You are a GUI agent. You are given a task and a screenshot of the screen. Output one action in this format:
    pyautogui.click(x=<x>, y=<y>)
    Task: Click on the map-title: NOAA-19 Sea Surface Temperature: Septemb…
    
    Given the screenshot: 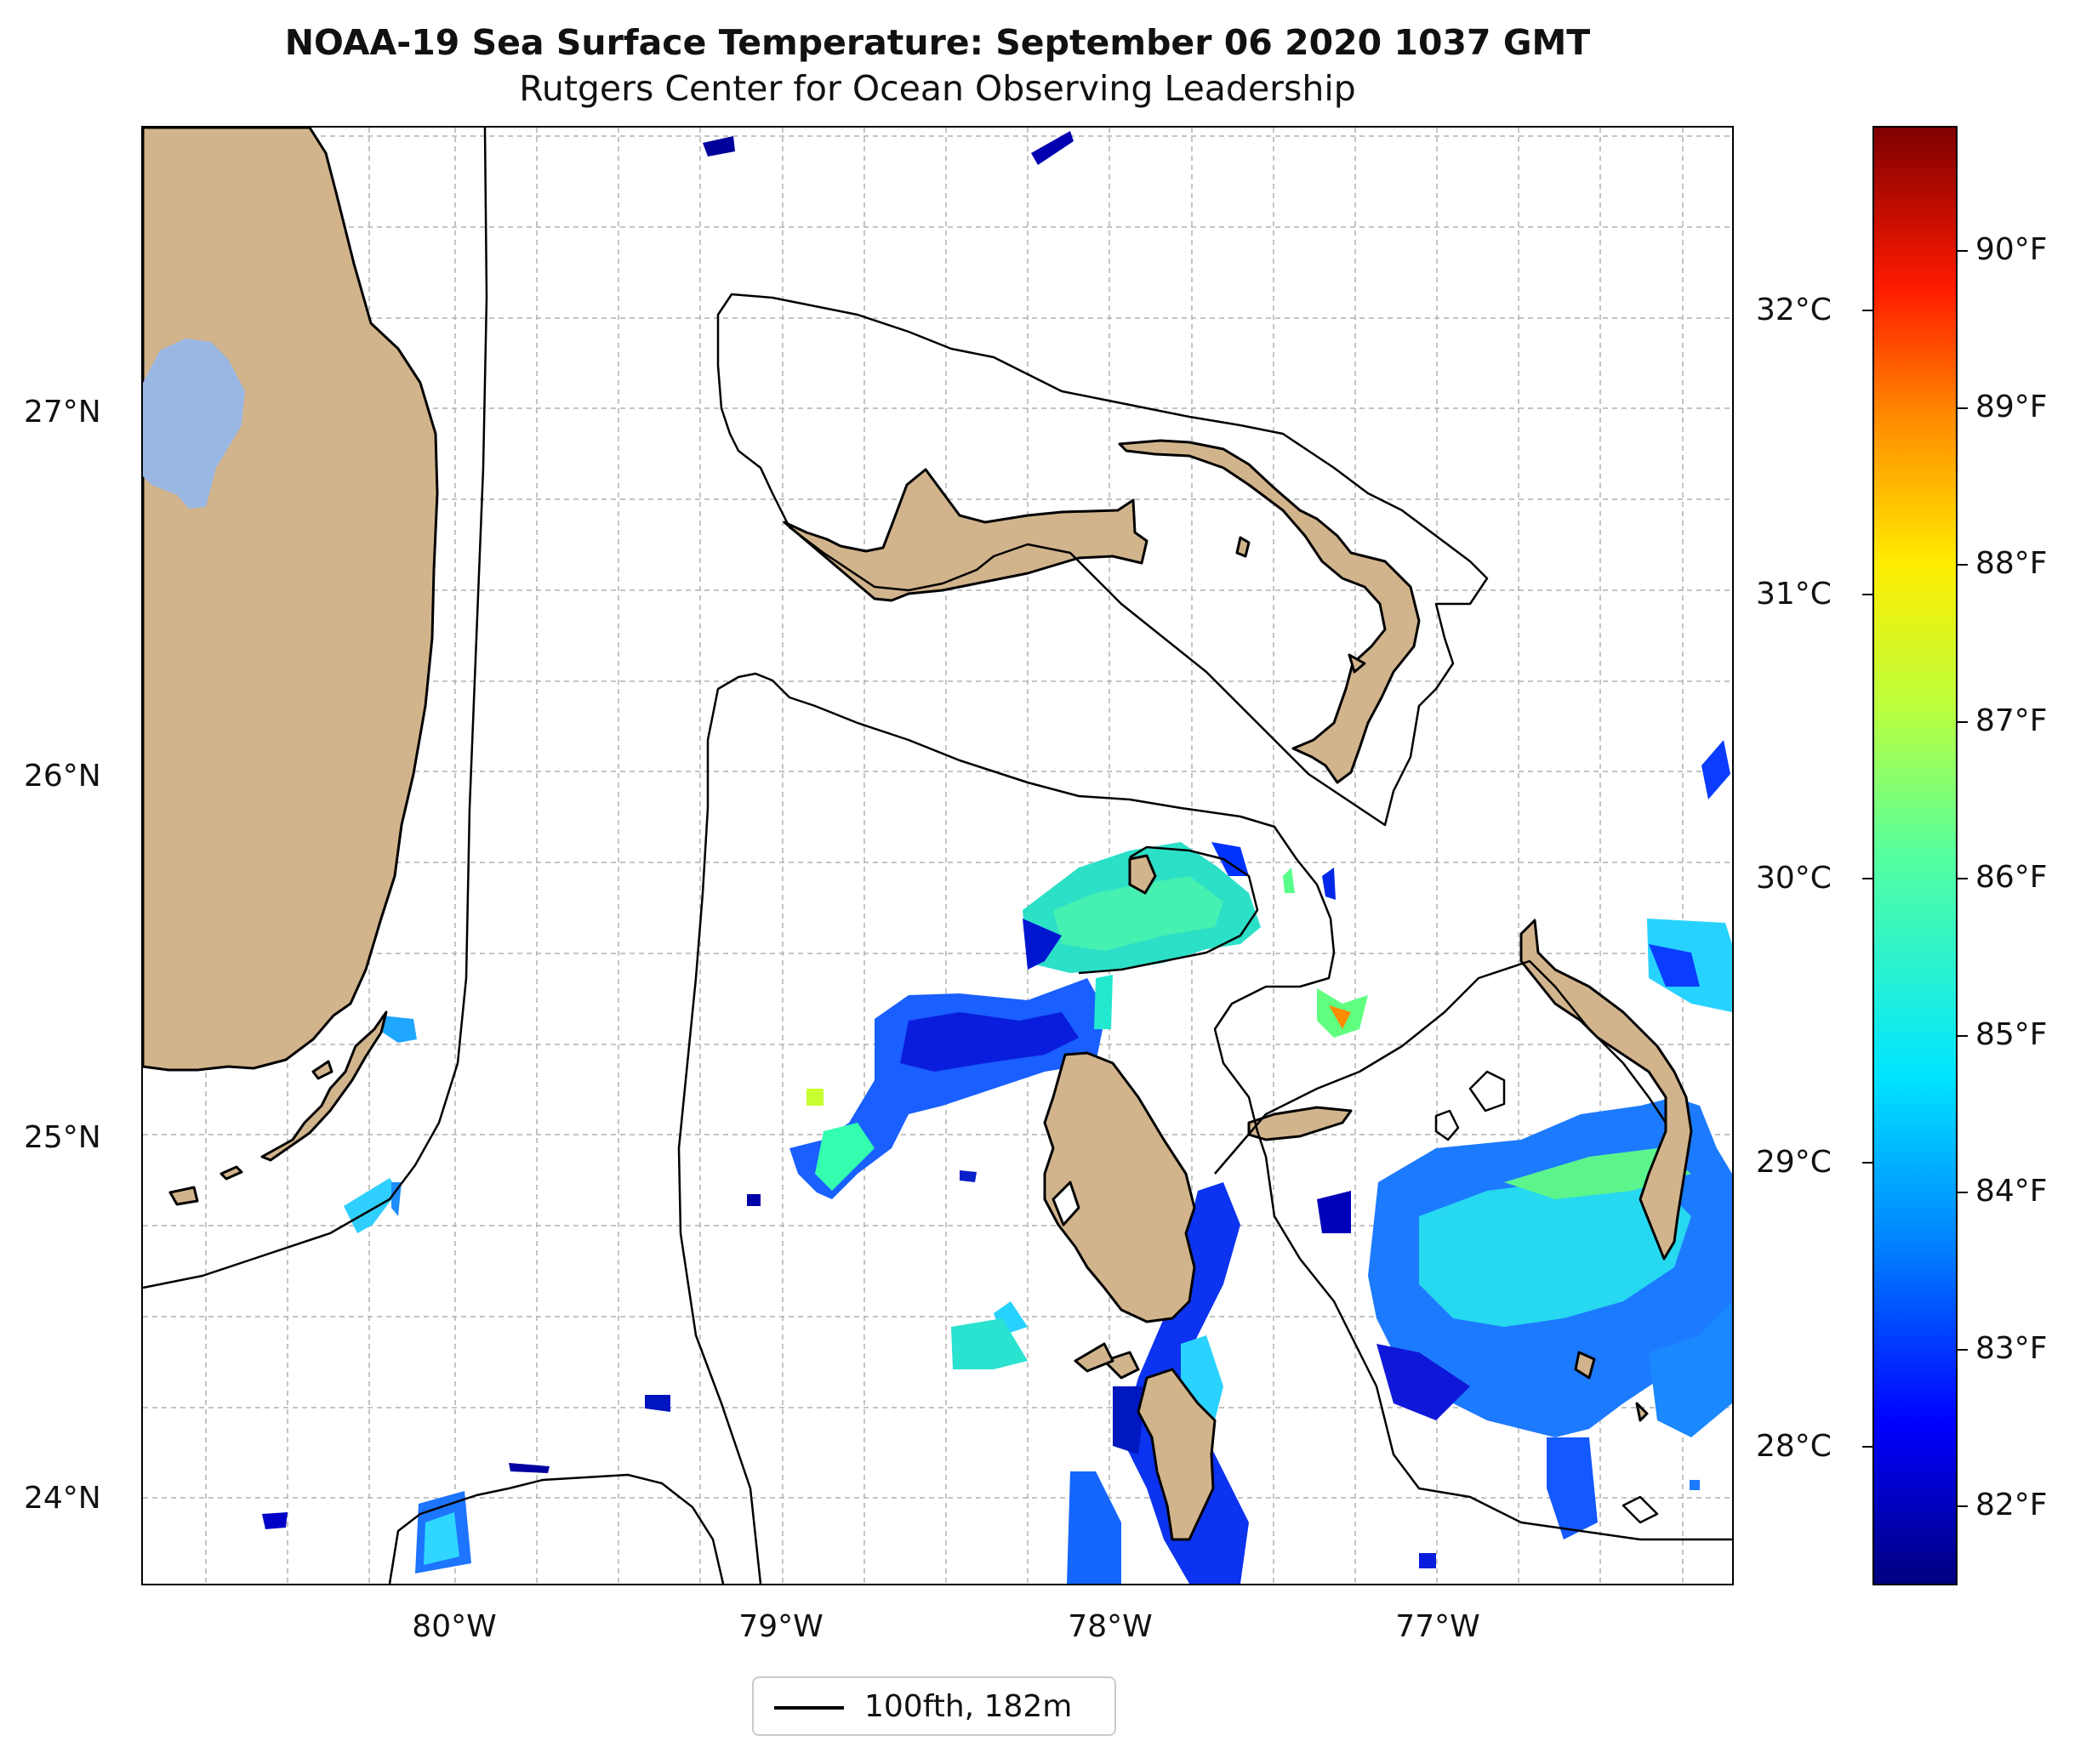 What is the action you would take?
    pyautogui.click(x=937, y=42)
    